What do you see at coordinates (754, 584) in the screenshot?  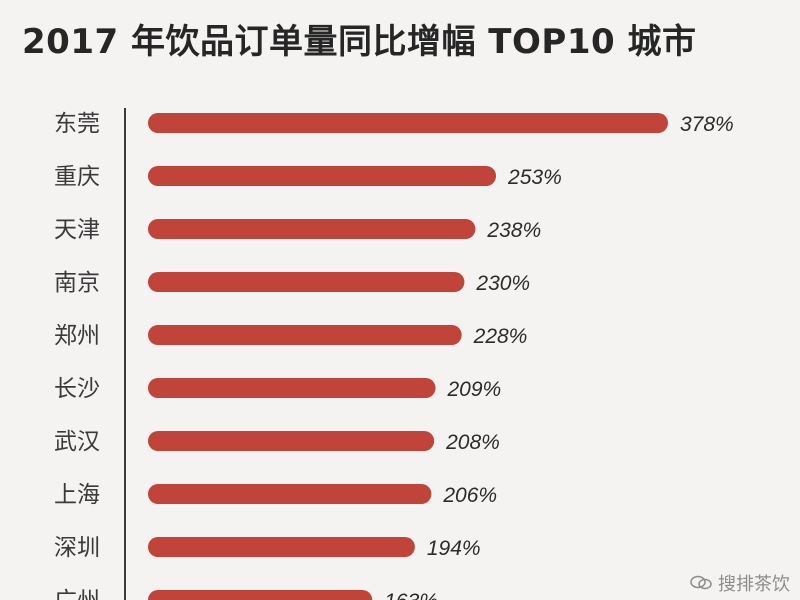 I see `watermark-text: 搜排茶饮` at bounding box center [754, 584].